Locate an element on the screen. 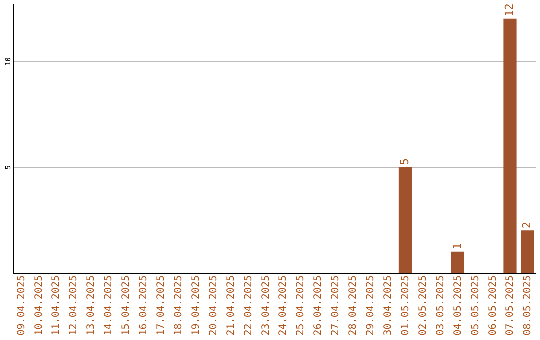 The width and height of the screenshot is (540, 340). data-label: 5 is located at coordinates (405, 162).